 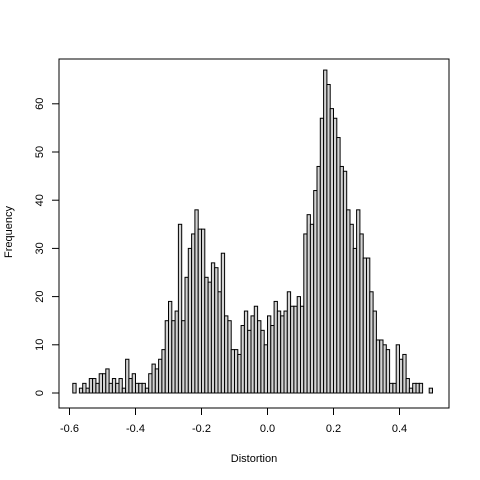 I want to click on y-tick-label: 30, so click(x=40, y=248).